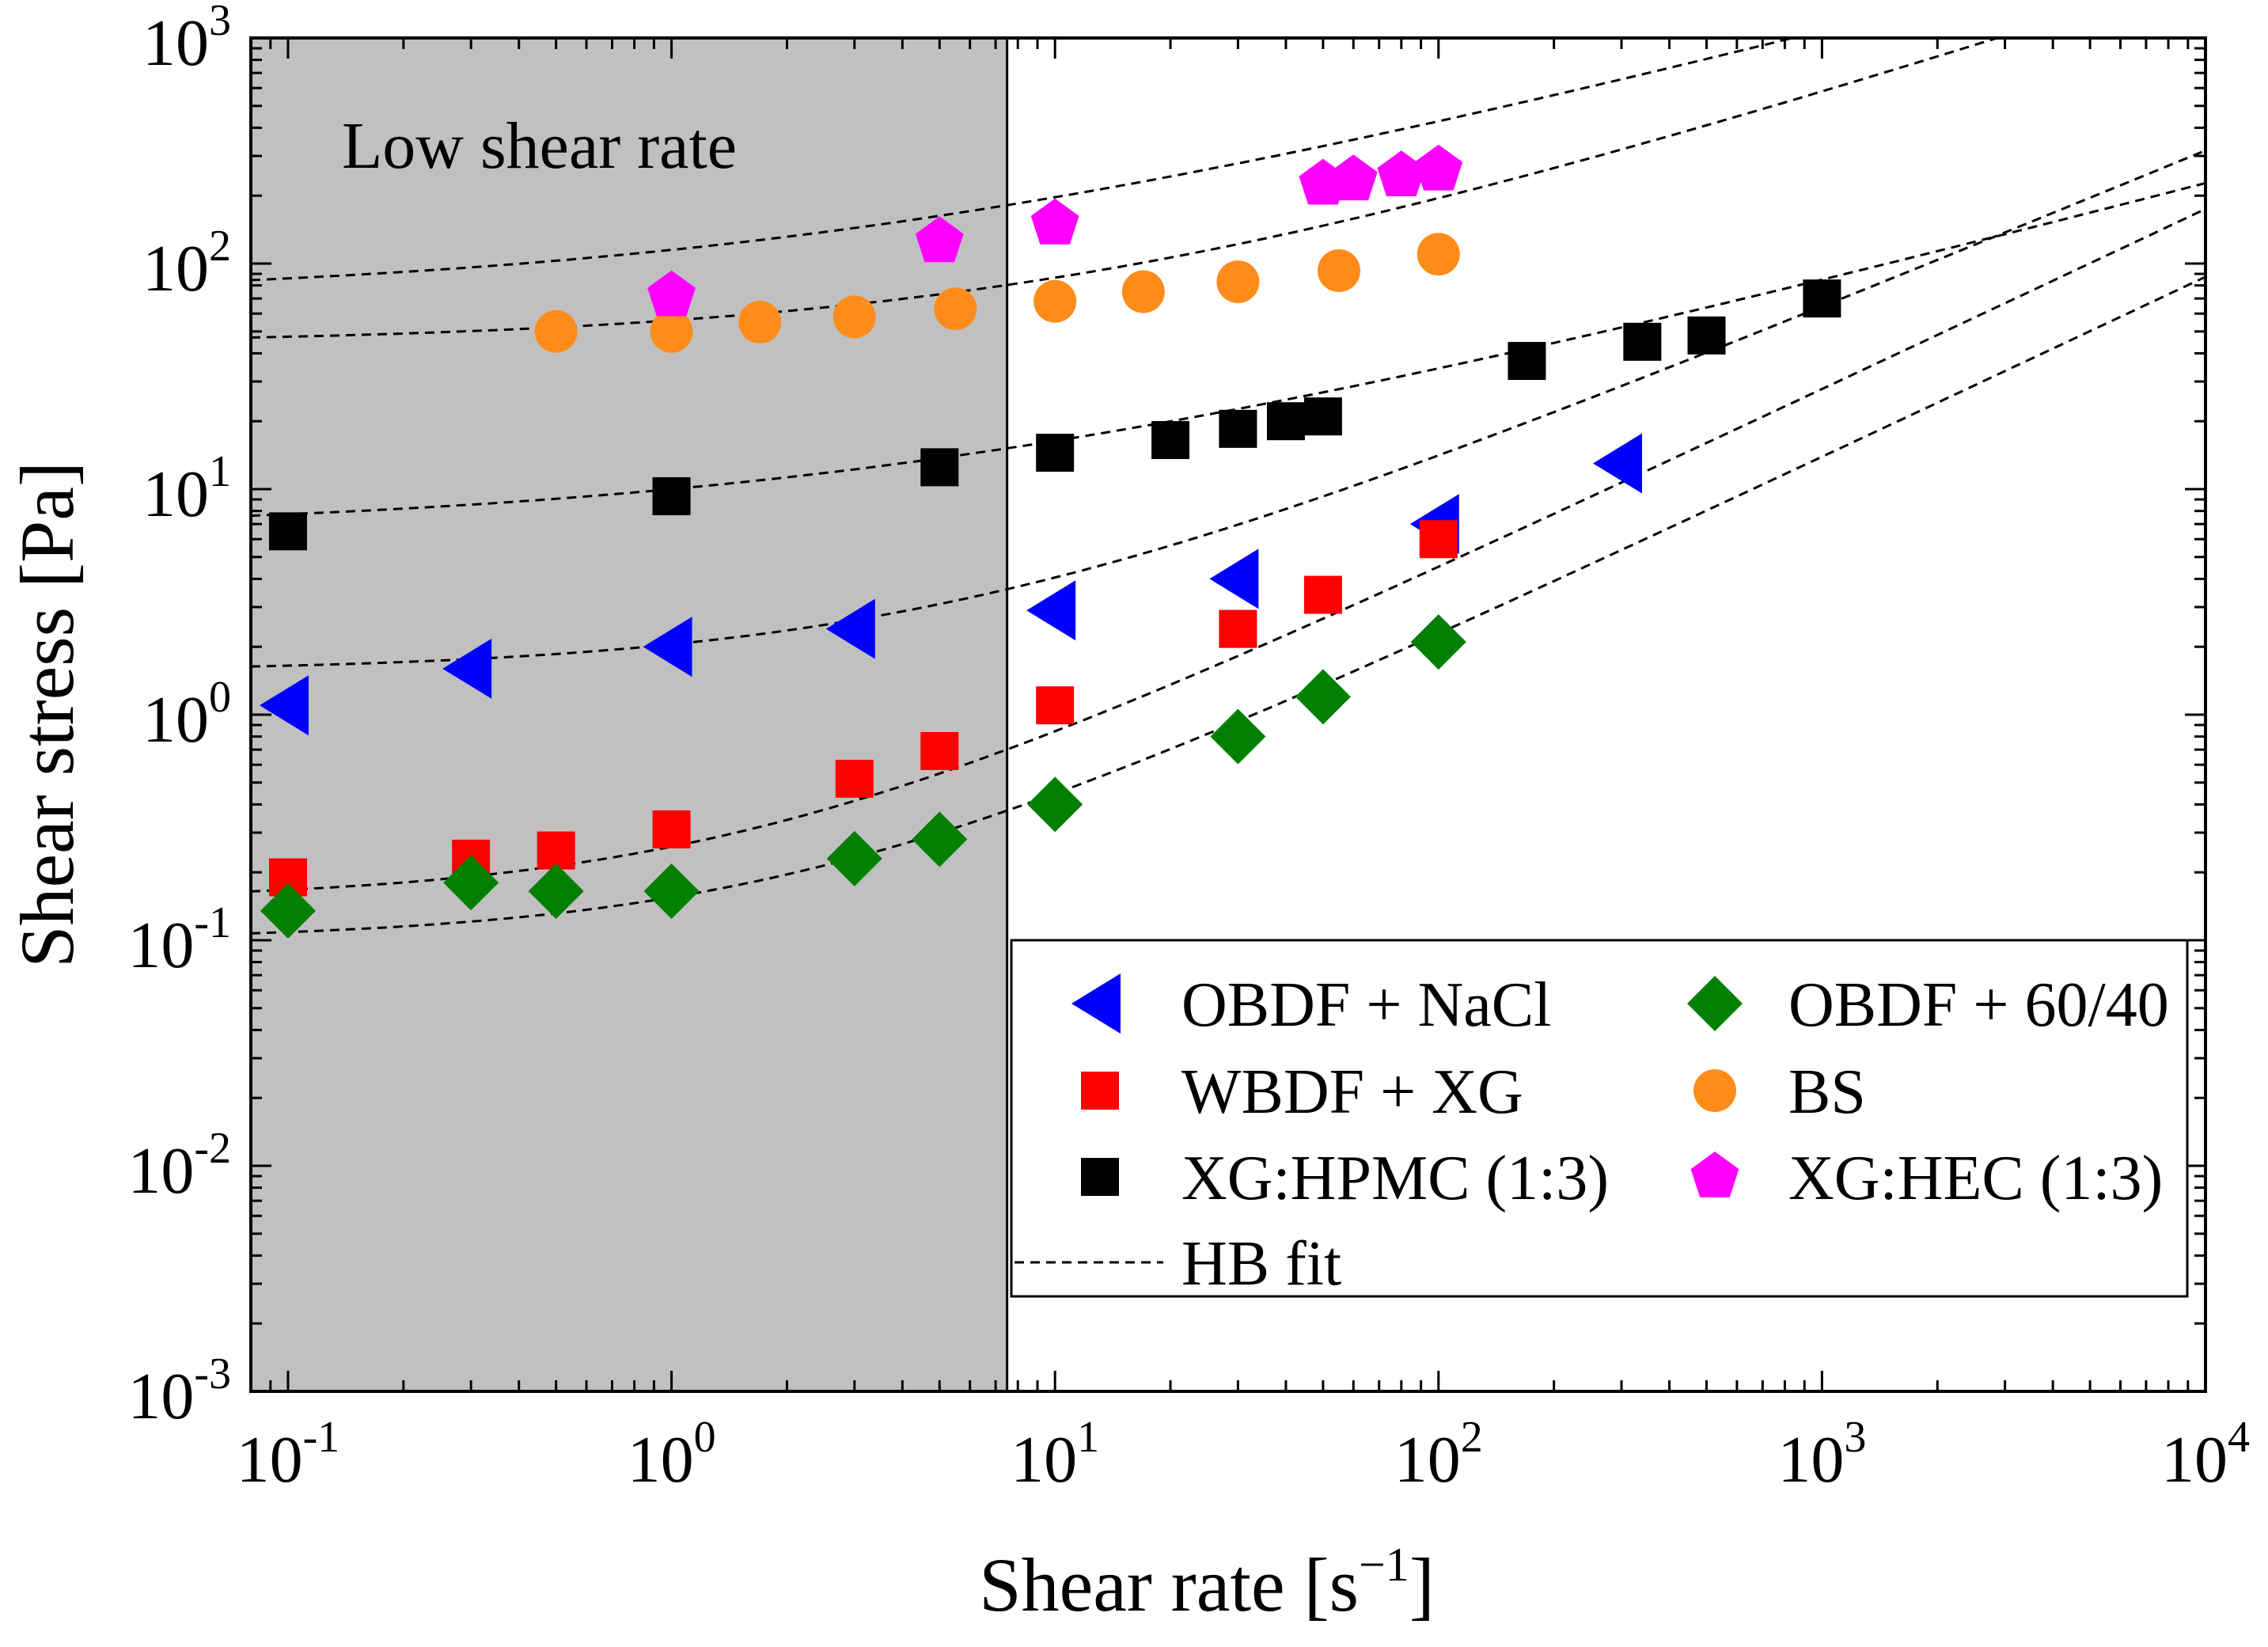  Describe the element at coordinates (186, 40) in the screenshot. I see `y-tick-label: 10³` at that location.